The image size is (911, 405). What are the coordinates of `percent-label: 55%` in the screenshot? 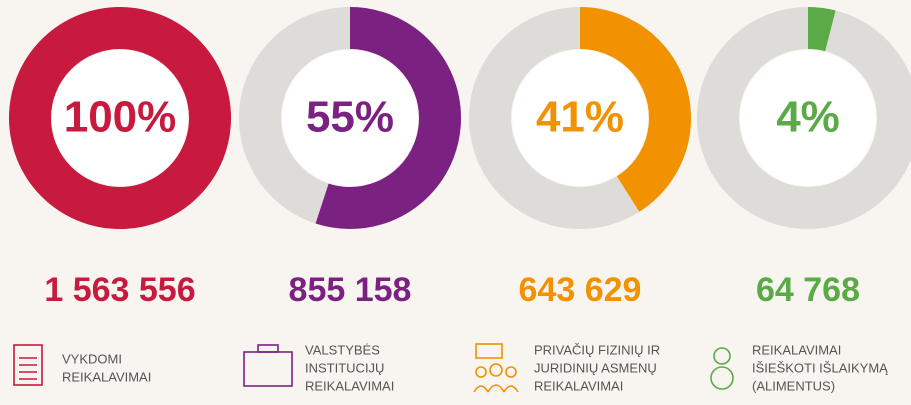 It's located at (350, 117).